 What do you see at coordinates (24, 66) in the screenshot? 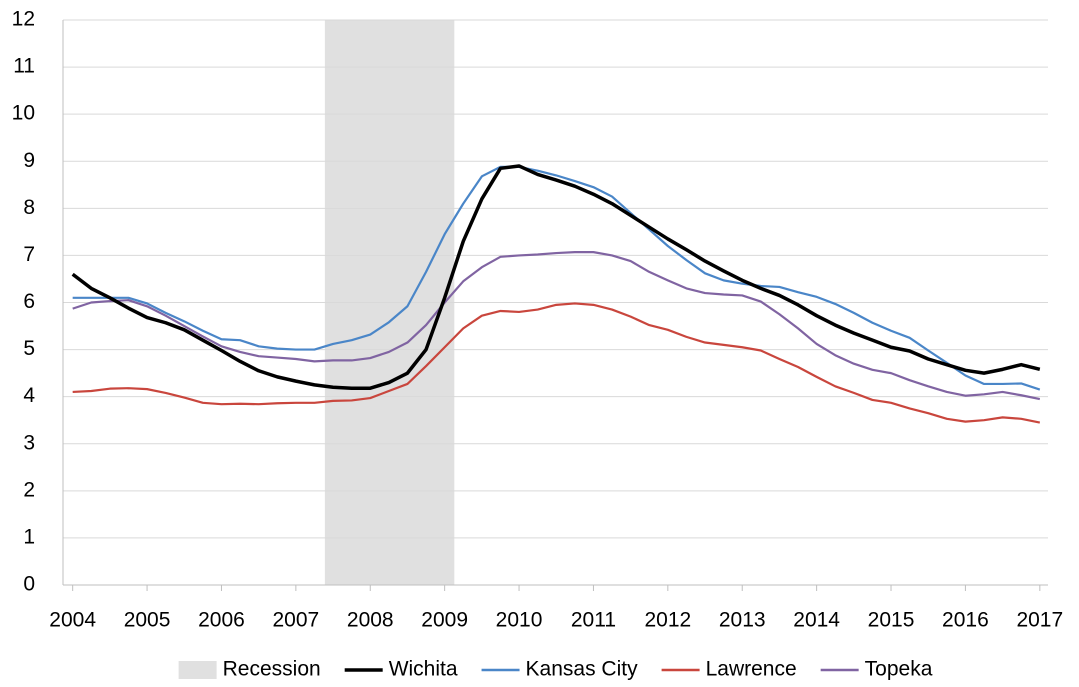
I see `y-tick-label: 11` at bounding box center [24, 66].